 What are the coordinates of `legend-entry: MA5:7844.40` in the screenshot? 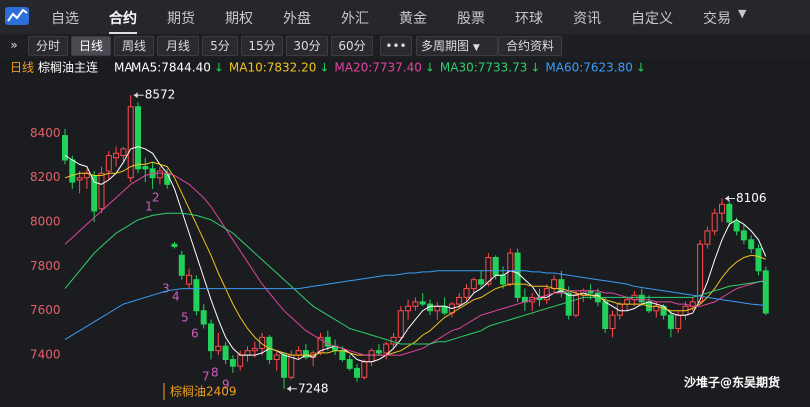 It's located at (171, 68).